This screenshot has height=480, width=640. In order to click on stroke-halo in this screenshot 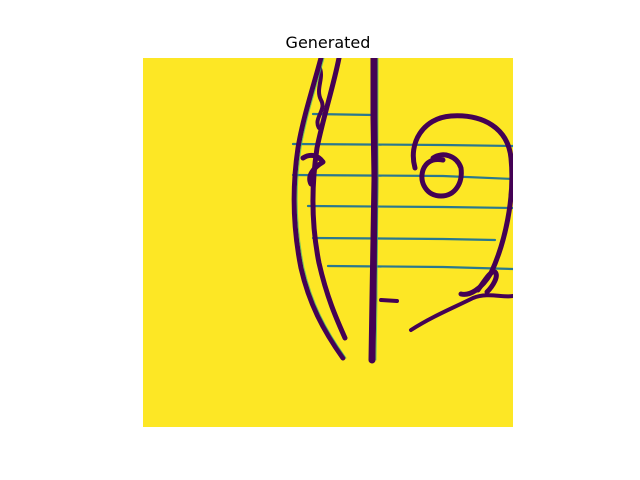, I will do `click(337, 209)`.